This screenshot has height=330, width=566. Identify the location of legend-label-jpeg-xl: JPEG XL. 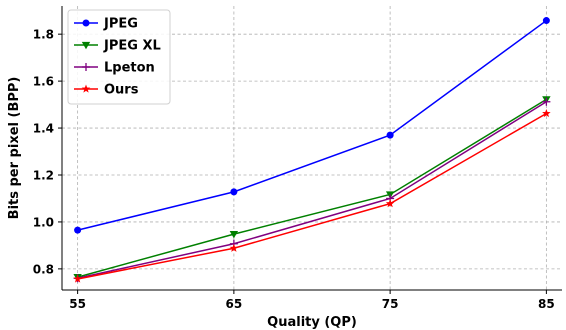
(132, 46).